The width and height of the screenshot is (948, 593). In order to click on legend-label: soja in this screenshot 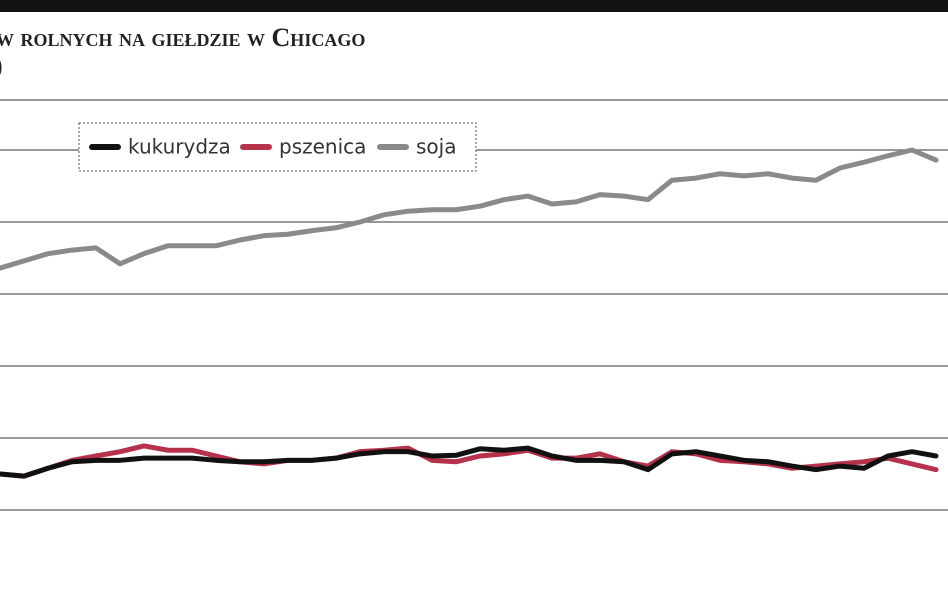, I will do `click(436, 147)`.